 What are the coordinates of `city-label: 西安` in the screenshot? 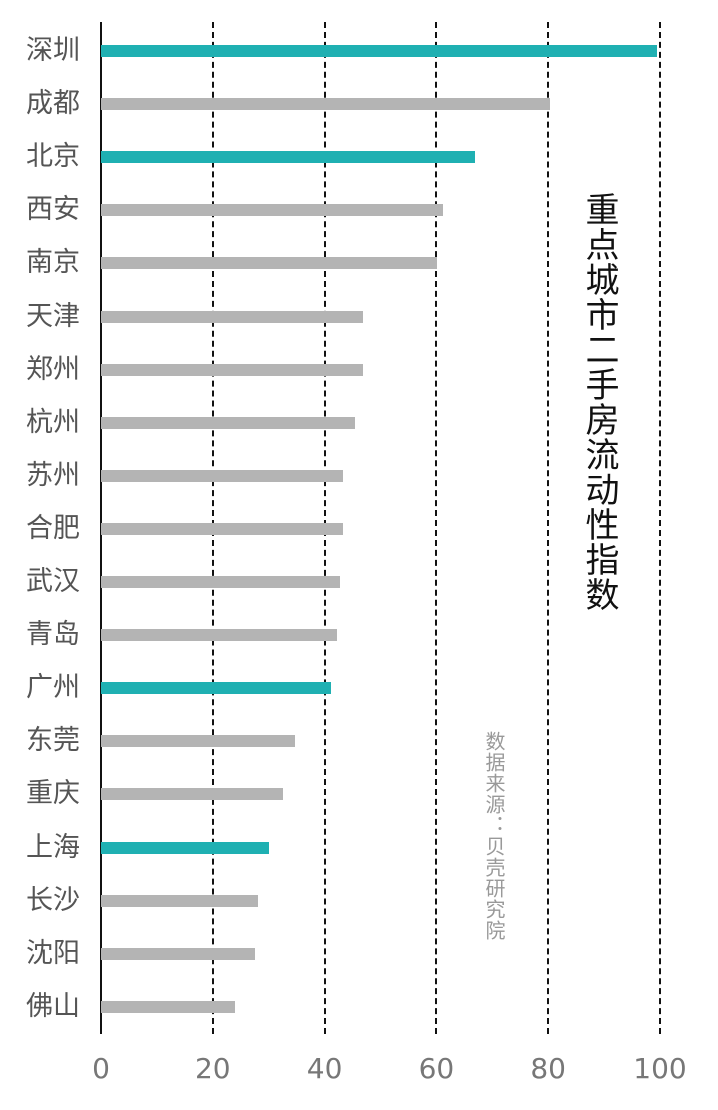 It's located at (53, 210).